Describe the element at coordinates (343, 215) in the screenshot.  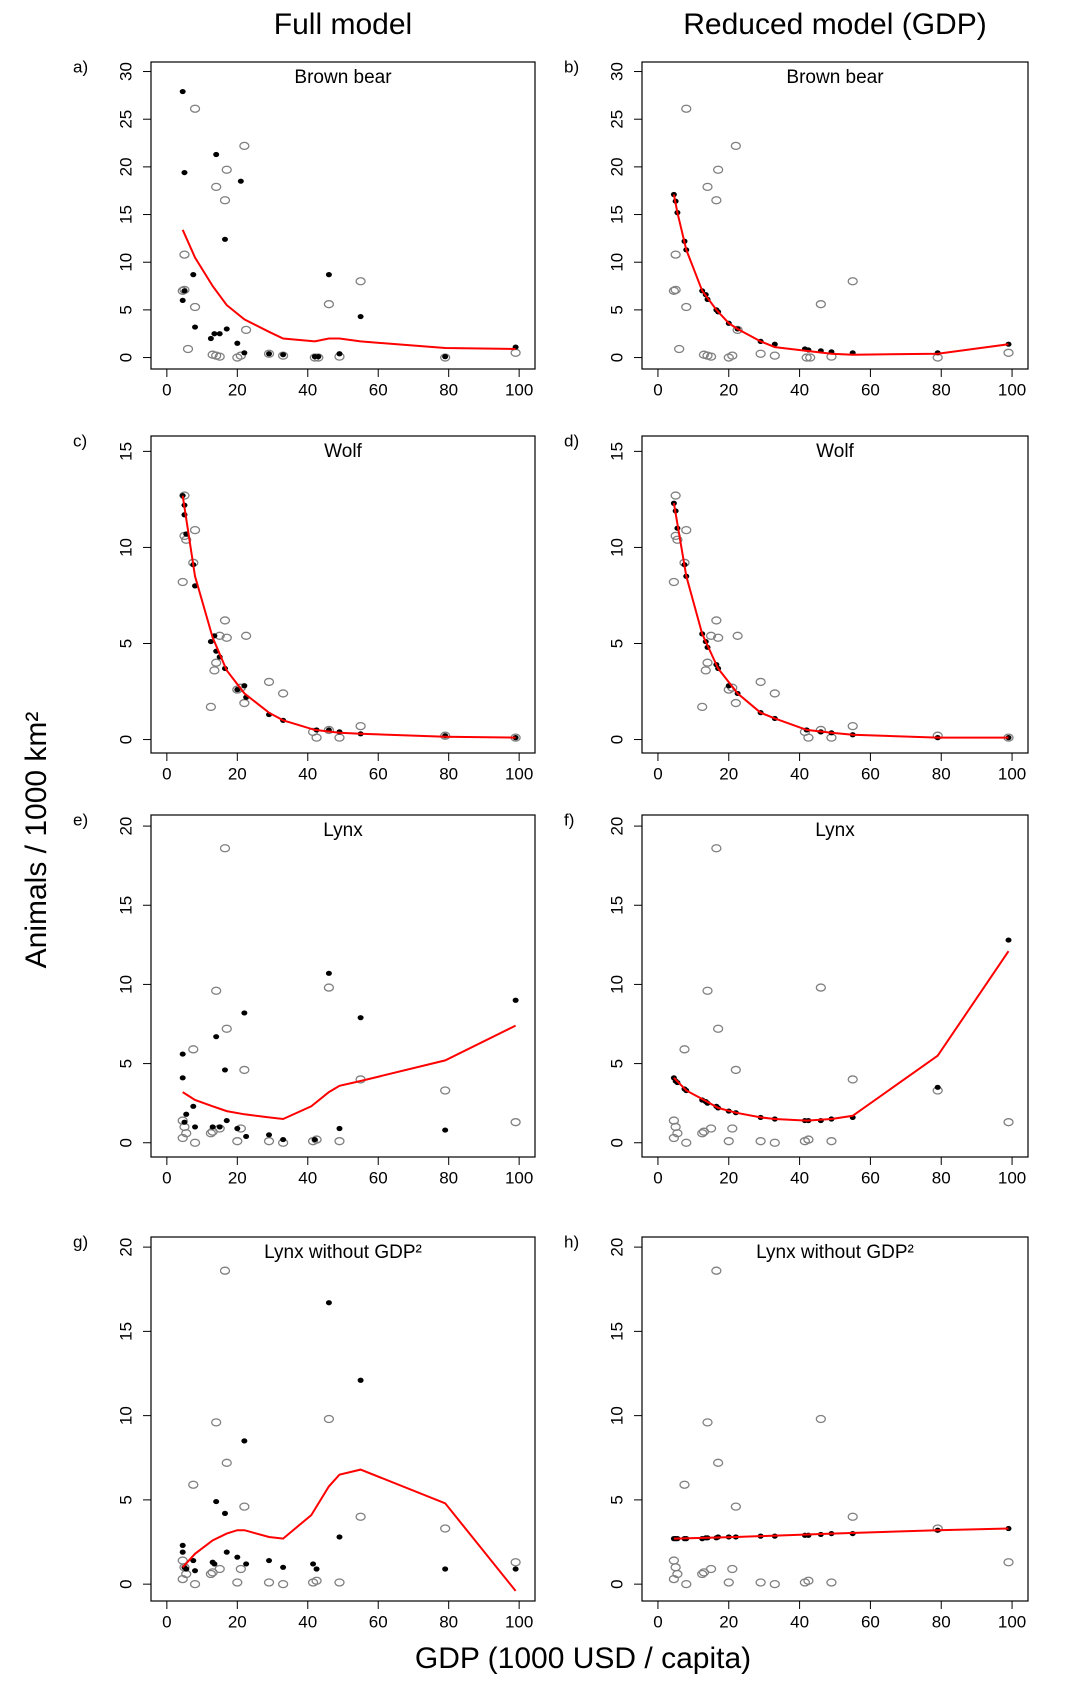
I see `plot-frame` at that location.